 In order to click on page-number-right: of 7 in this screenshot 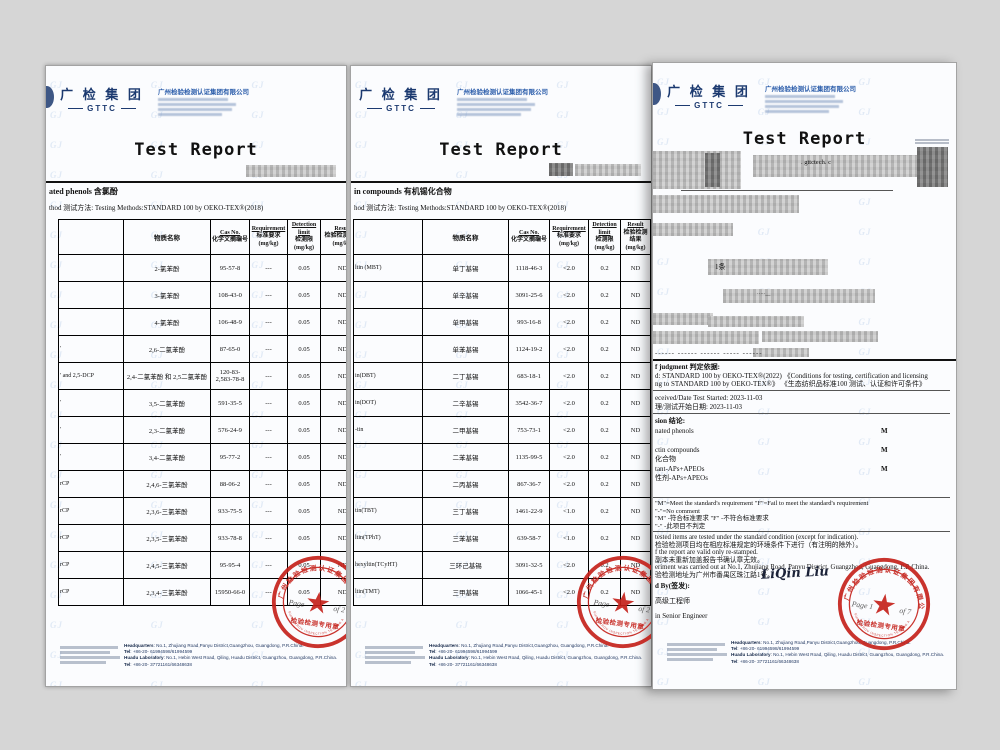, I will do `click(906, 611)`.